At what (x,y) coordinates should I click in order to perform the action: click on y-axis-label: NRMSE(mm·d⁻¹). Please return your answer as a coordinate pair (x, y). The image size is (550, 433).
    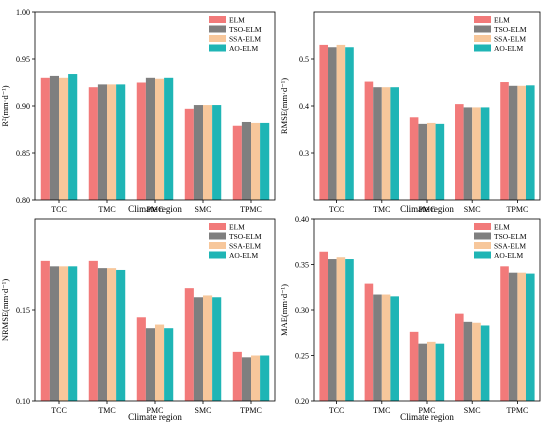
    Looking at the image, I should click on (5, 310).